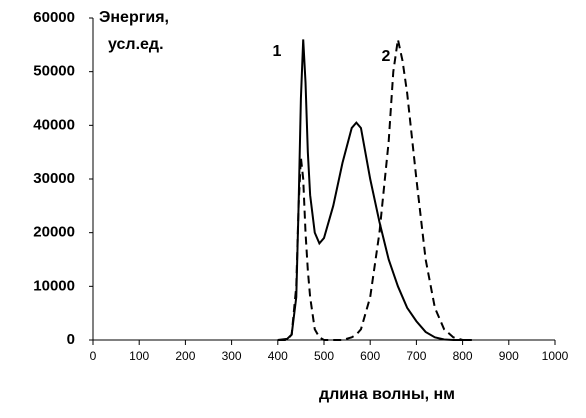 The width and height of the screenshot is (586, 418). I want to click on series-label: 1, so click(277, 51).